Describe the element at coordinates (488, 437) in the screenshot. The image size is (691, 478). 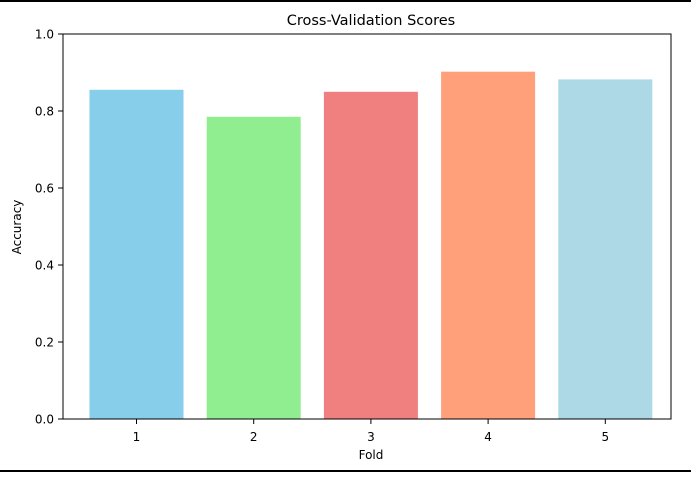
I see `x-tick-label: 4` at that location.